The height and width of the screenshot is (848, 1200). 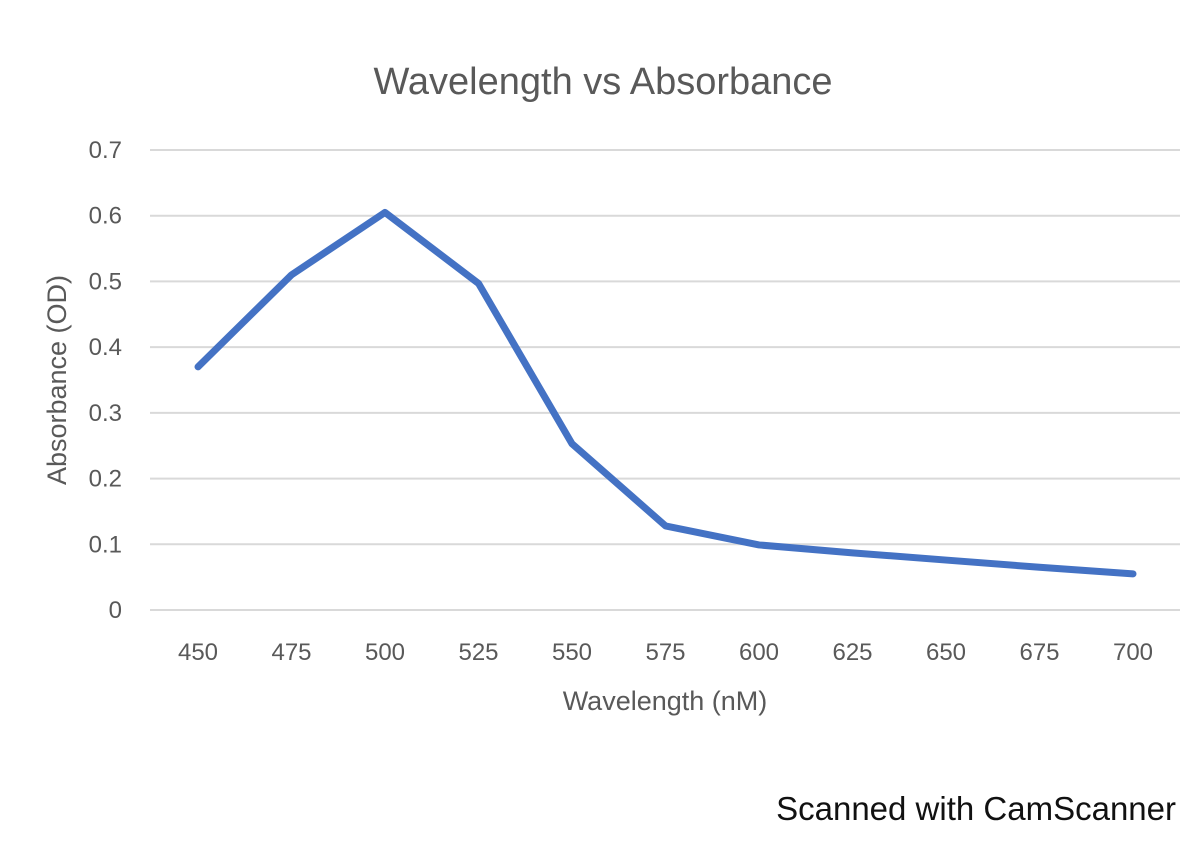 What do you see at coordinates (105, 380) in the screenshot?
I see `y-tick-labels: 0 0.1 0.2 0.3 0.4 0.5 0.6 0.7` at bounding box center [105, 380].